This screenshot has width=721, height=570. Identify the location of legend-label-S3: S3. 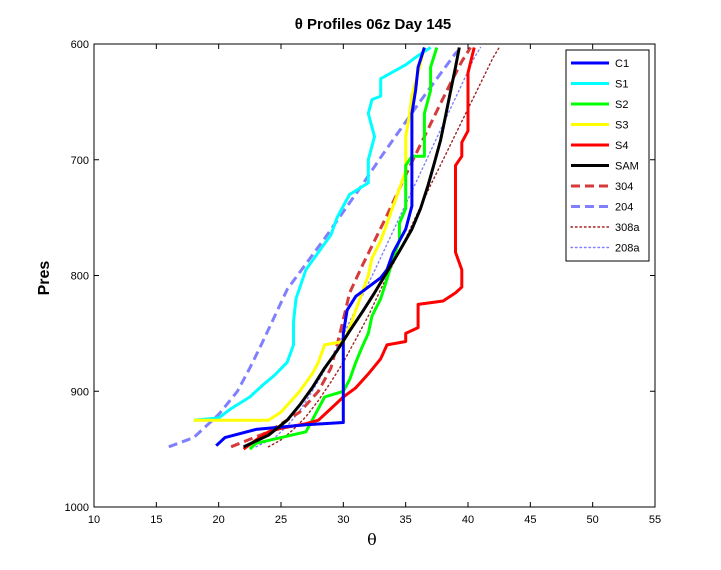
(621, 126).